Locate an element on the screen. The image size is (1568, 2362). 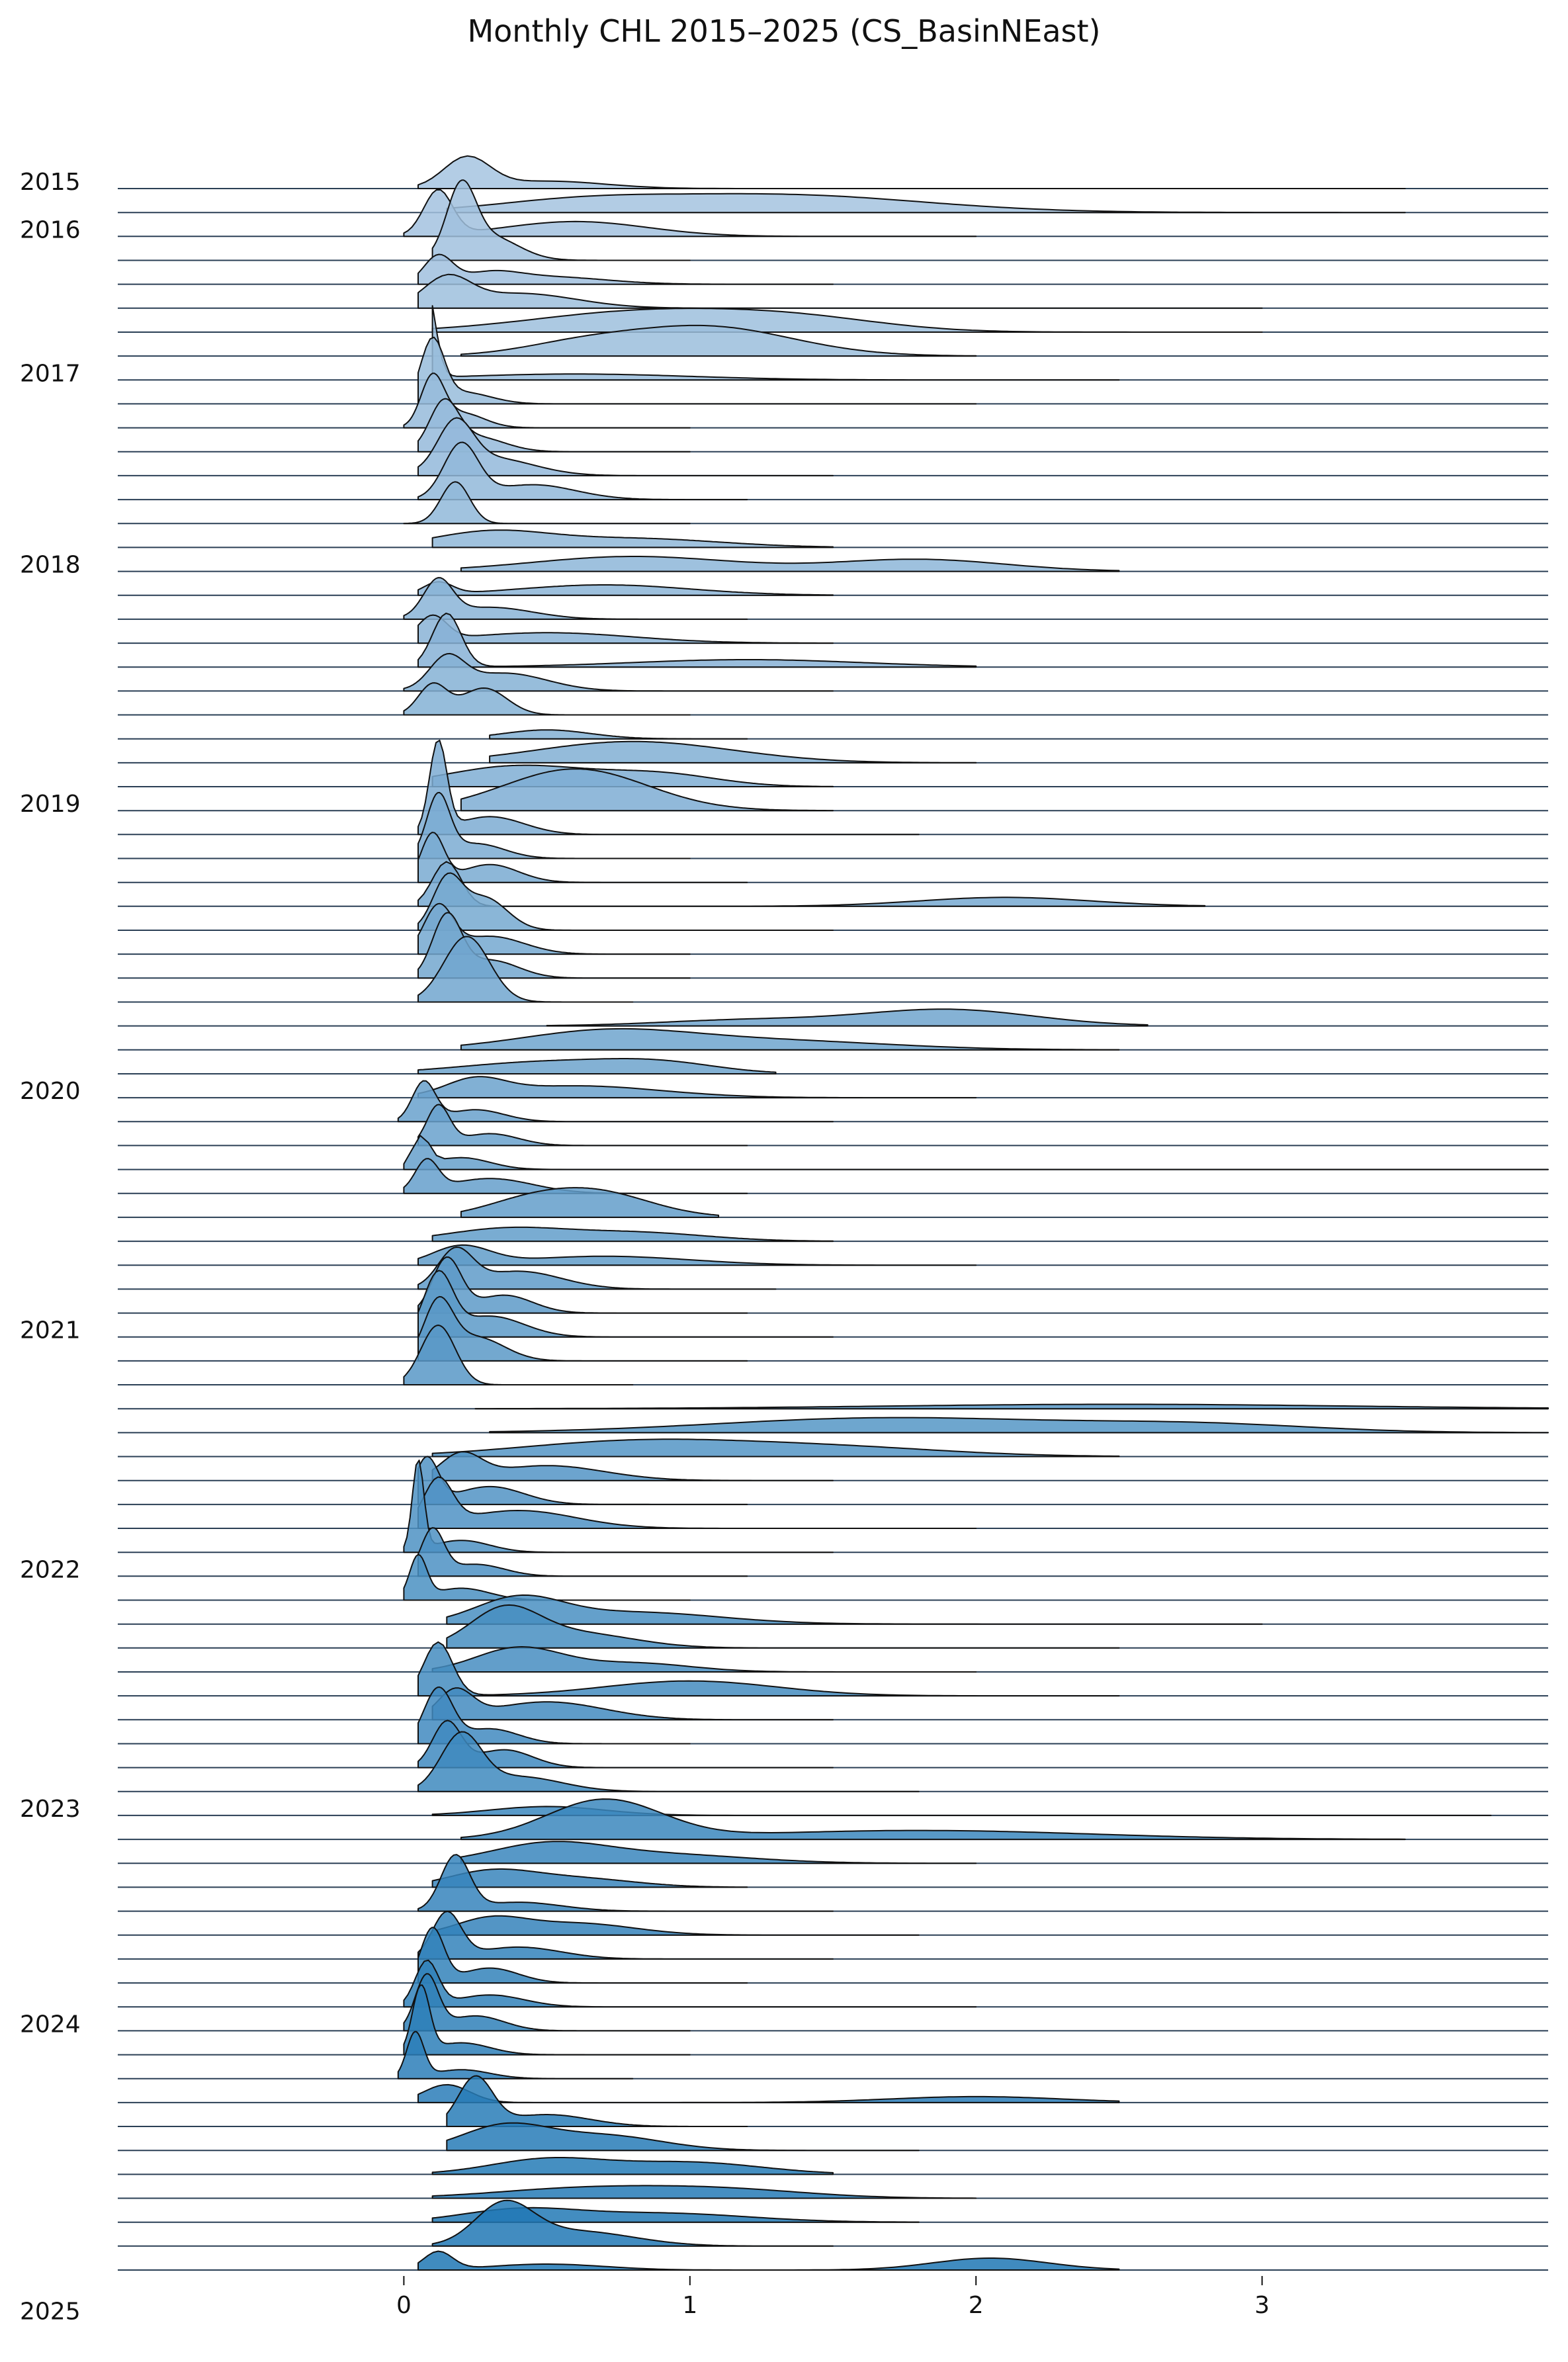
year-label-2023: 2023 is located at coordinates (51, 1809).